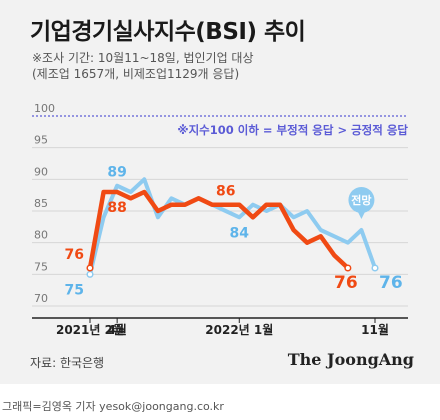  Describe the element at coordinates (225, 192) in the screenshot. I see `data-label: 86` at that location.